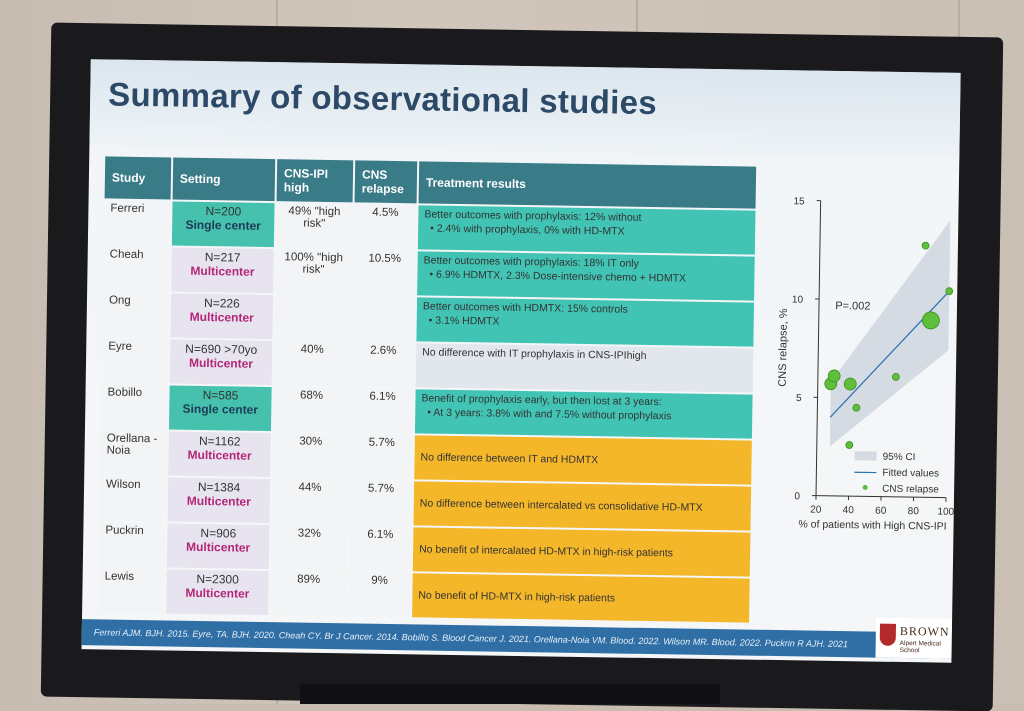 The height and width of the screenshot is (711, 1024). What do you see at coordinates (872, 525) in the screenshot?
I see `x-axis-label: % of patients with High CNS-IPI` at bounding box center [872, 525].